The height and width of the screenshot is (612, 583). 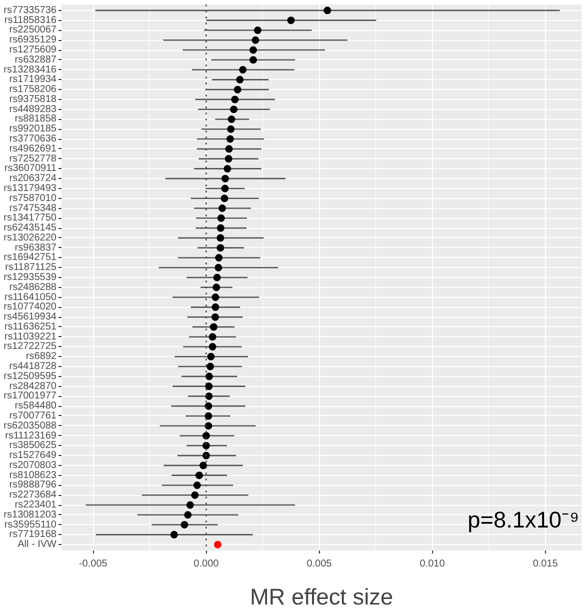 I want to click on y-tick-label: rs13283416, so click(x=30, y=70).